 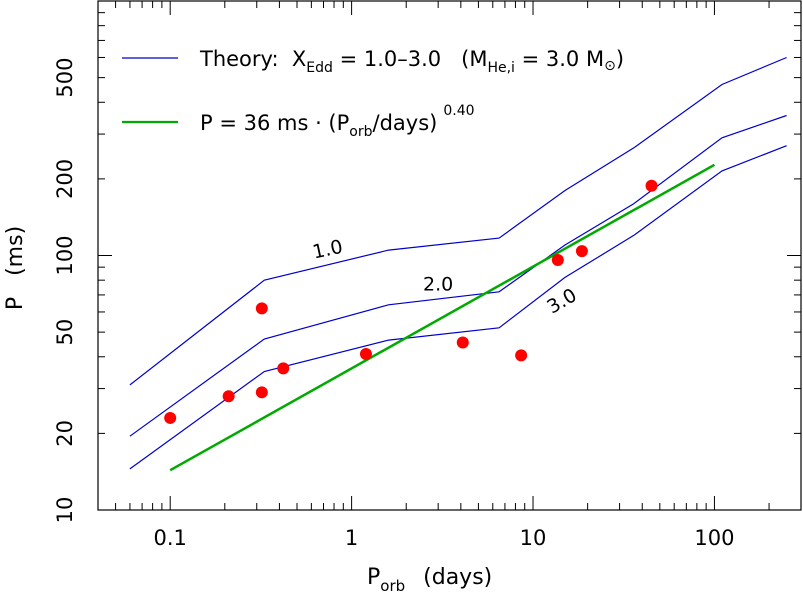 I want to click on curve-label: 2.0, so click(x=438, y=284).